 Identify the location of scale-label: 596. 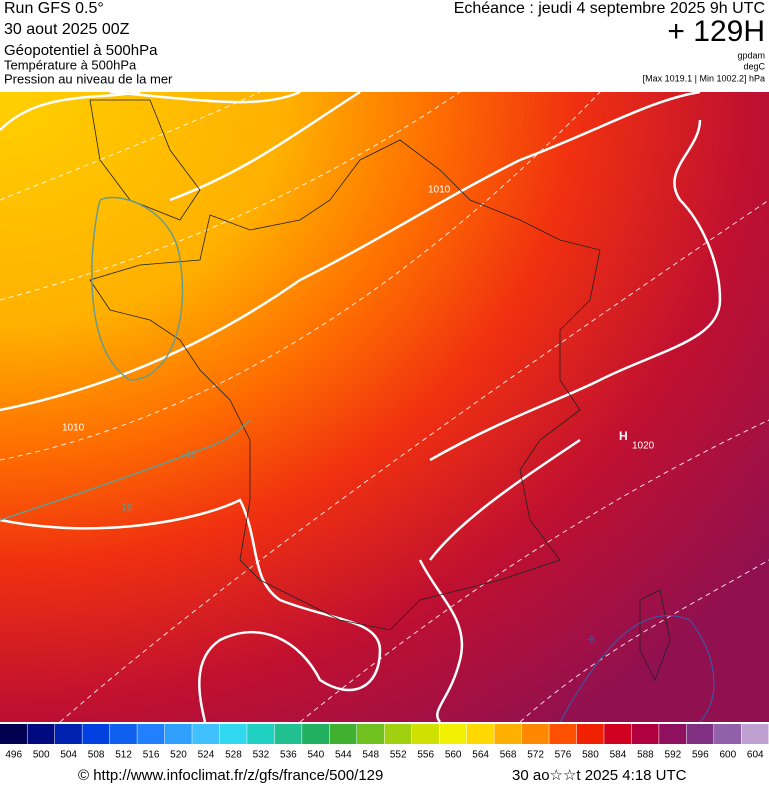
(700, 755).